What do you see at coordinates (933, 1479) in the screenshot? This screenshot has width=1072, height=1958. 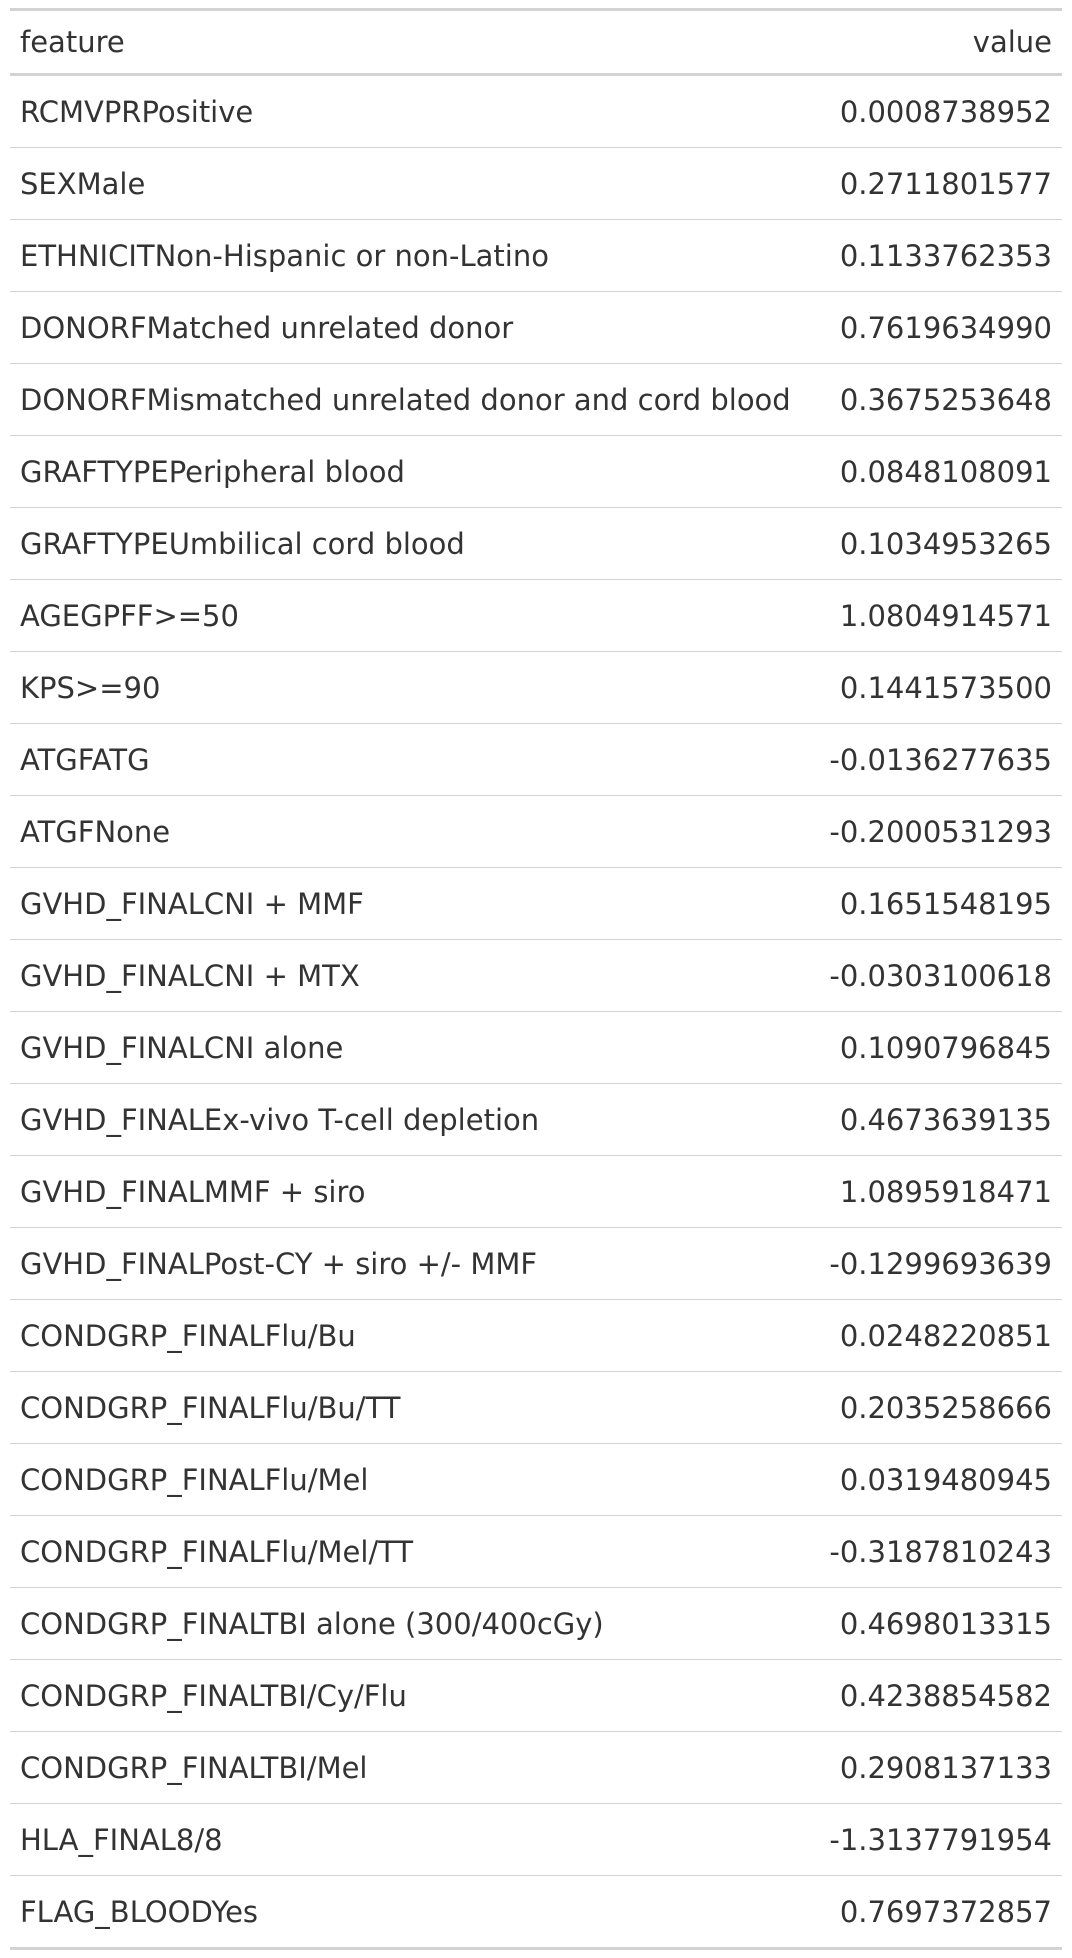 I see `cell-value: 0.0319480945` at bounding box center [933, 1479].